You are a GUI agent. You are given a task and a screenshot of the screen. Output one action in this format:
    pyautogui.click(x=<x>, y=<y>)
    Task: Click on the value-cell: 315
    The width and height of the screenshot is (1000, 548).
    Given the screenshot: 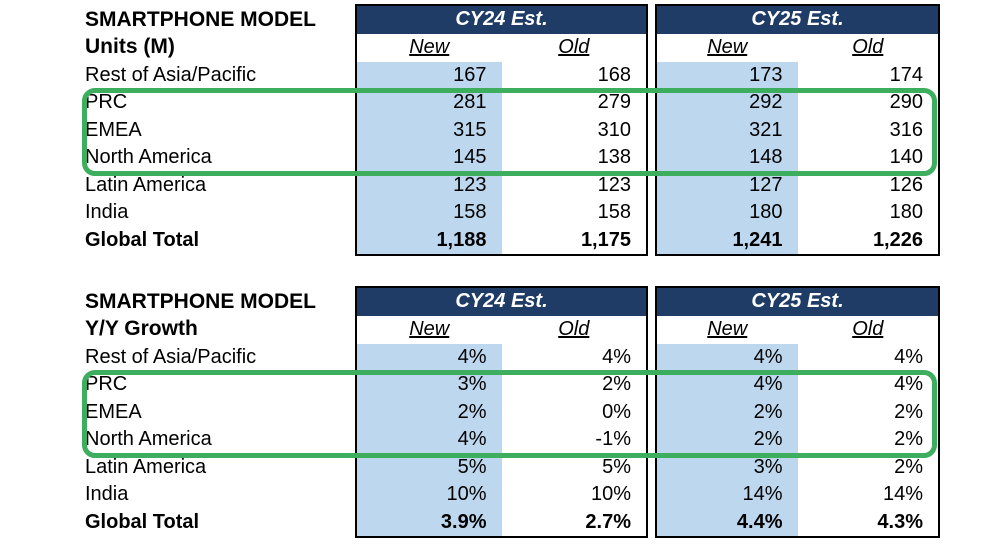 What is the action you would take?
    pyautogui.click(x=429, y=130)
    